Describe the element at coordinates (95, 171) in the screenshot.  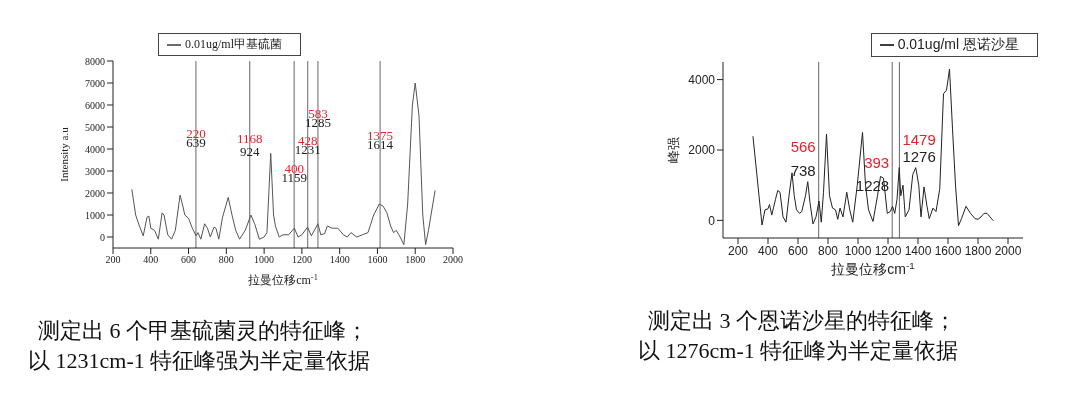
I see `y-tick-label: 3000` at that location.